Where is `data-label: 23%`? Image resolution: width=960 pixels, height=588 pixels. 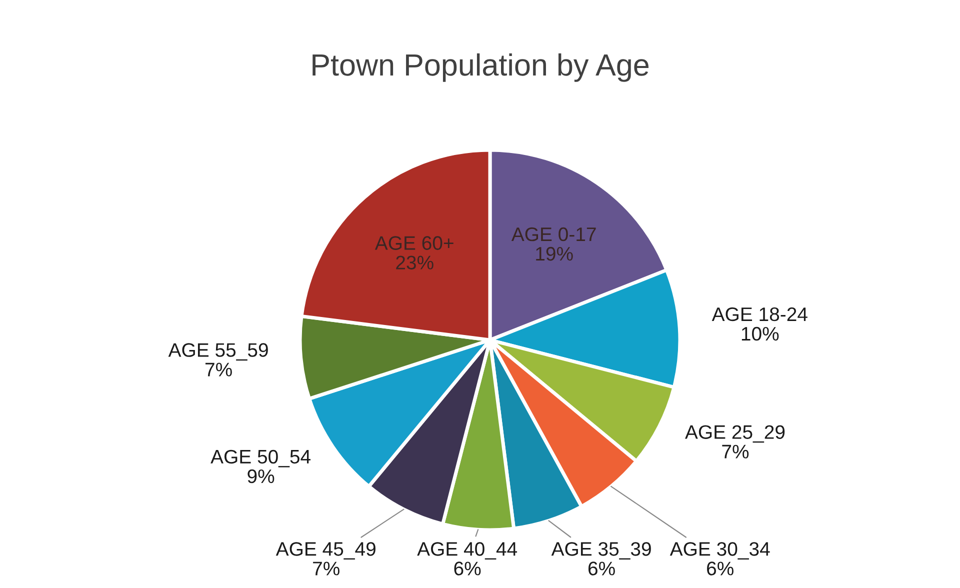
data-label: 23% is located at coordinates (415, 263).